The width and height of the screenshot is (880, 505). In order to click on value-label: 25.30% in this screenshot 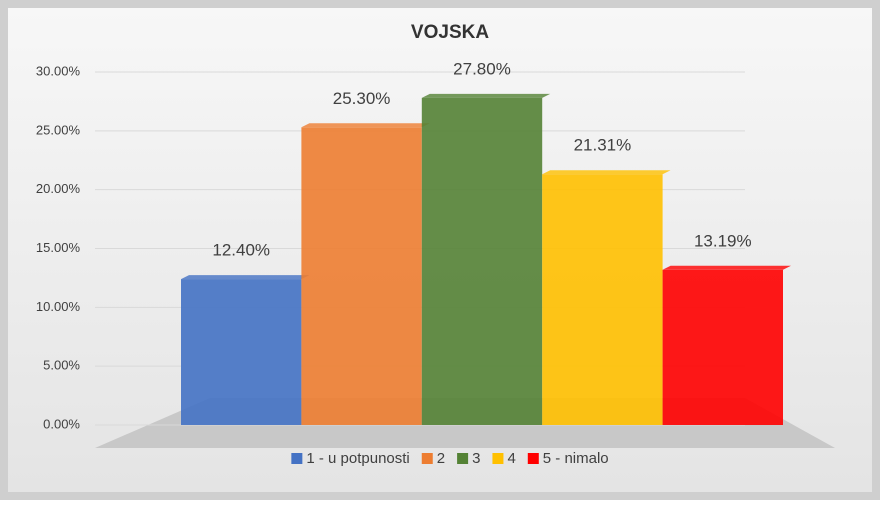, I will do `click(362, 98)`.